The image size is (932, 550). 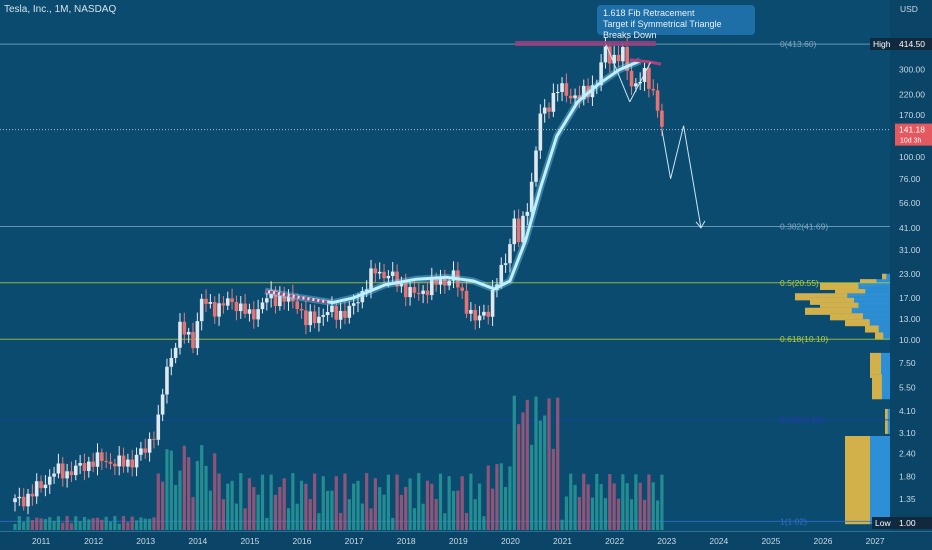 What do you see at coordinates (718, 541) in the screenshot?
I see `time-axis-tick: 2024` at bounding box center [718, 541].